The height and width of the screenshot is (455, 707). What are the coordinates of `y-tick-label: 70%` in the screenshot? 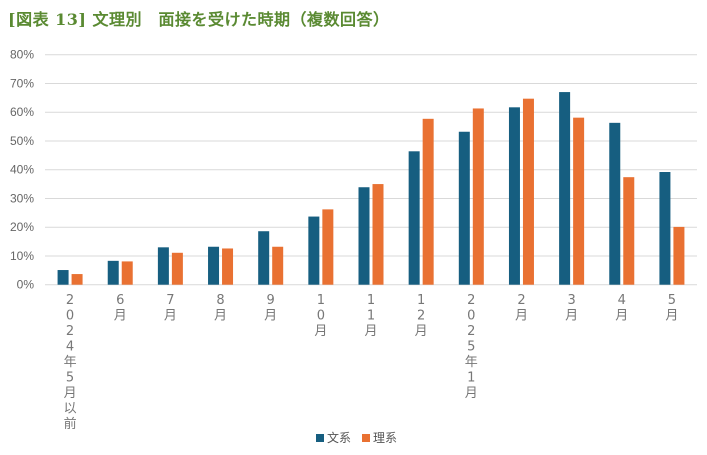 It's located at (22, 83).